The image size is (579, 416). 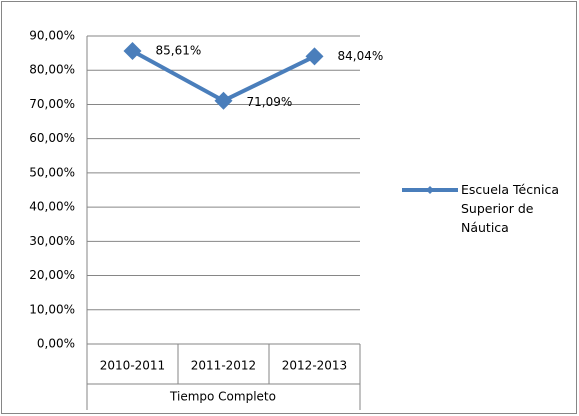 I want to click on x-tick-label: 2012-2013, so click(x=314, y=366).